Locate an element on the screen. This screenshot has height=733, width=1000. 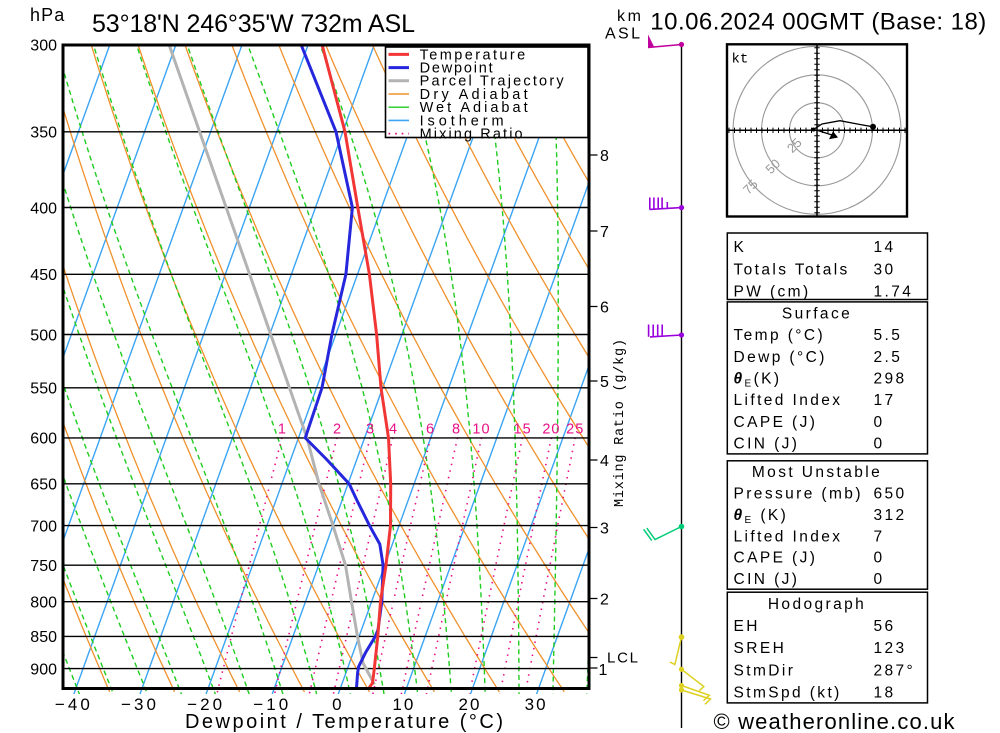
svg-text: Wet Adiabat is located at coordinates (474, 108).